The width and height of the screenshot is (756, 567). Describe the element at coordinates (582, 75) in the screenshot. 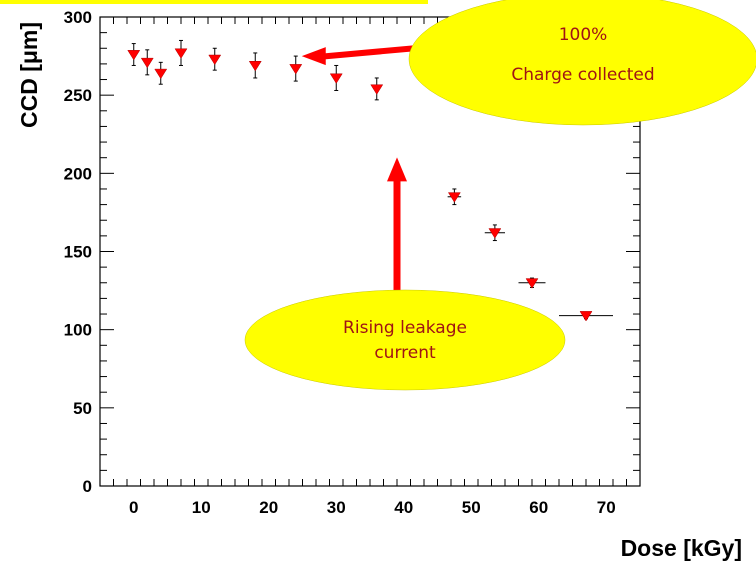

I see `callout-text-charge-line2: Charge collected` at that location.